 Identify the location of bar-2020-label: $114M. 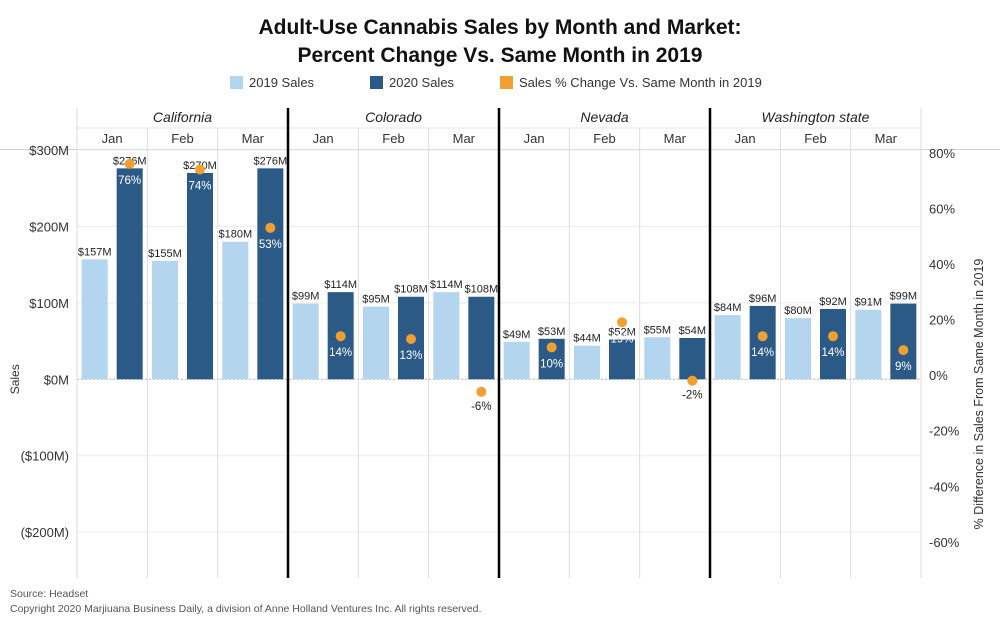
(340, 285).